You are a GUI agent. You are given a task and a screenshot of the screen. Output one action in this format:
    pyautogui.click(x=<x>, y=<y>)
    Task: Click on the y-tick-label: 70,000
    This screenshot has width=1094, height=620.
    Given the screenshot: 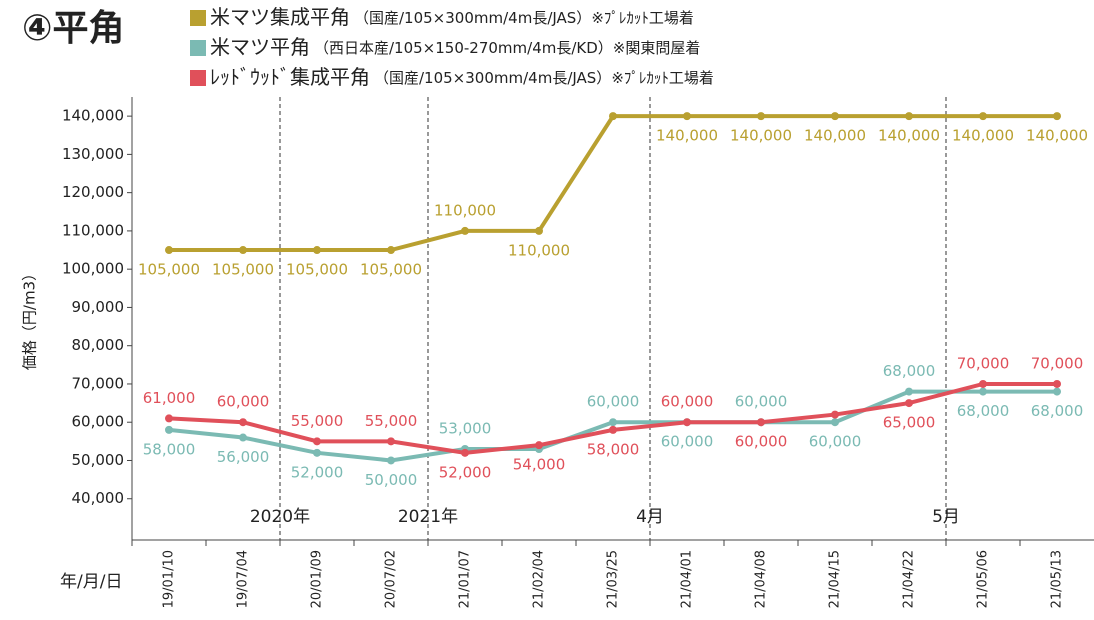 What is the action you would take?
    pyautogui.click(x=98, y=383)
    